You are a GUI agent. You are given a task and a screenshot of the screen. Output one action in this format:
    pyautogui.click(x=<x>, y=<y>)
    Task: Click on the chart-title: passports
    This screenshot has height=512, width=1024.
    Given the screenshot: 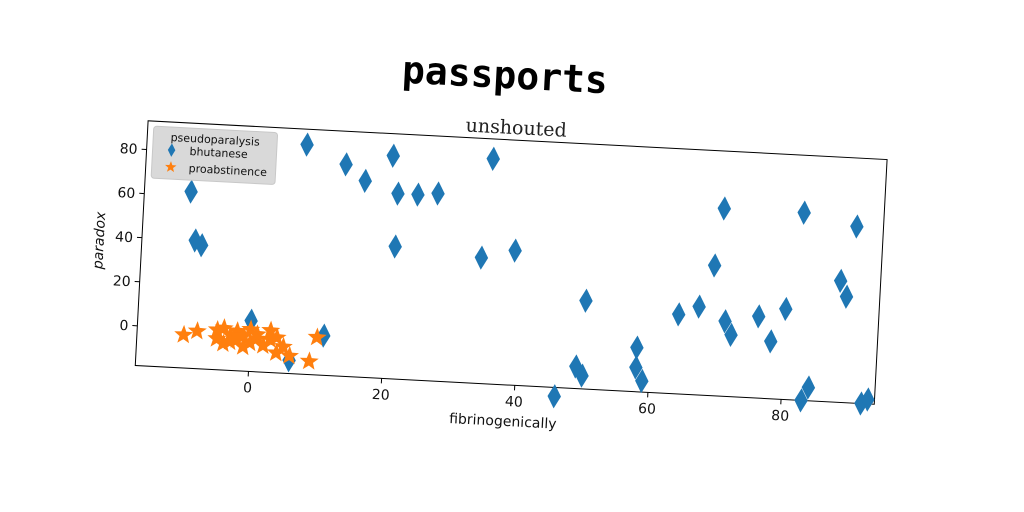 What is the action you would take?
    pyautogui.click(x=505, y=75)
    